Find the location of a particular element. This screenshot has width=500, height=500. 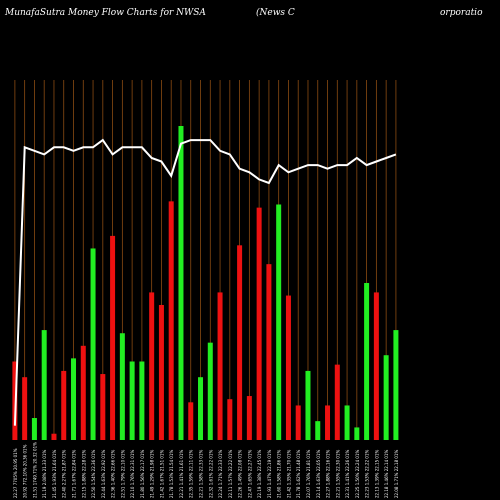

chart-title: MunafaSutra Money Flow Charts for NWSA is located at coordinates (105, 13).